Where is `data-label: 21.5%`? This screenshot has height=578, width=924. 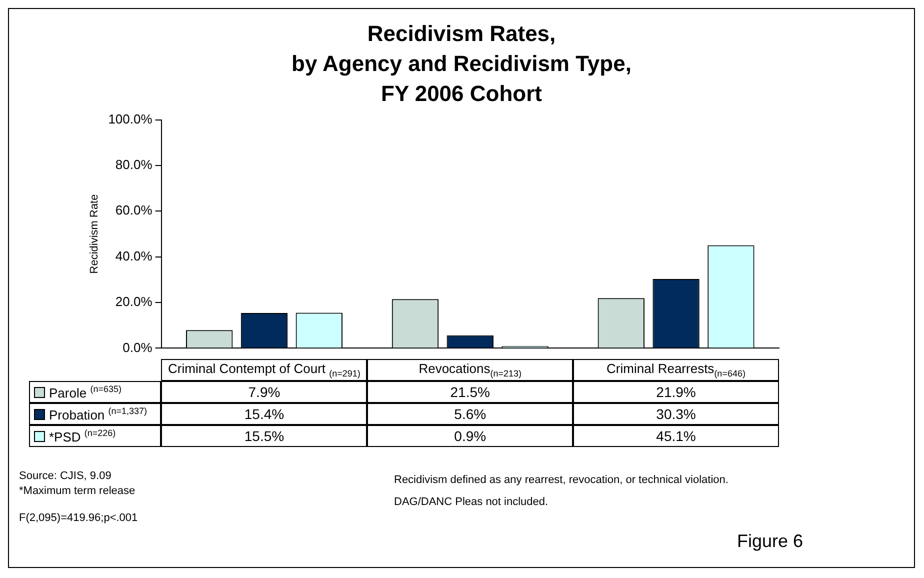 data-label: 21.5% is located at coordinates (470, 392).